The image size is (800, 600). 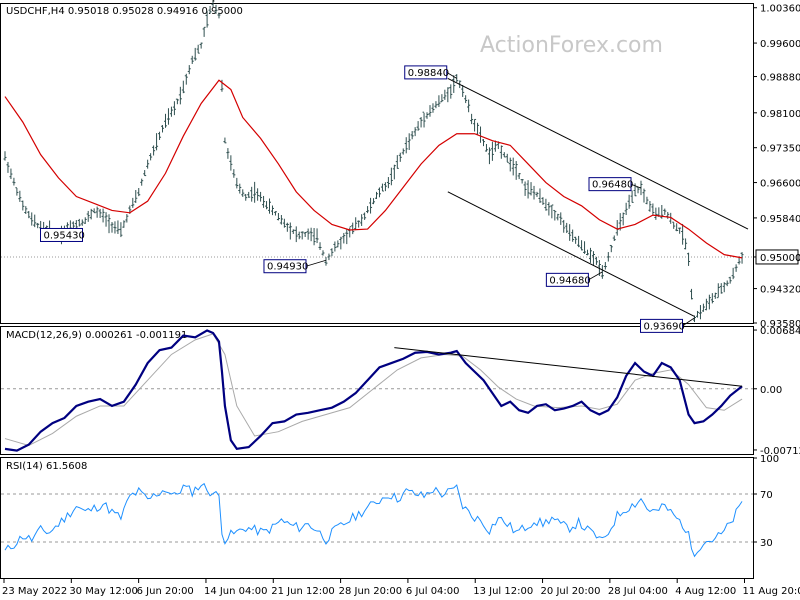 I want to click on level-label-0_96480: 0.96480, so click(x=615, y=184).